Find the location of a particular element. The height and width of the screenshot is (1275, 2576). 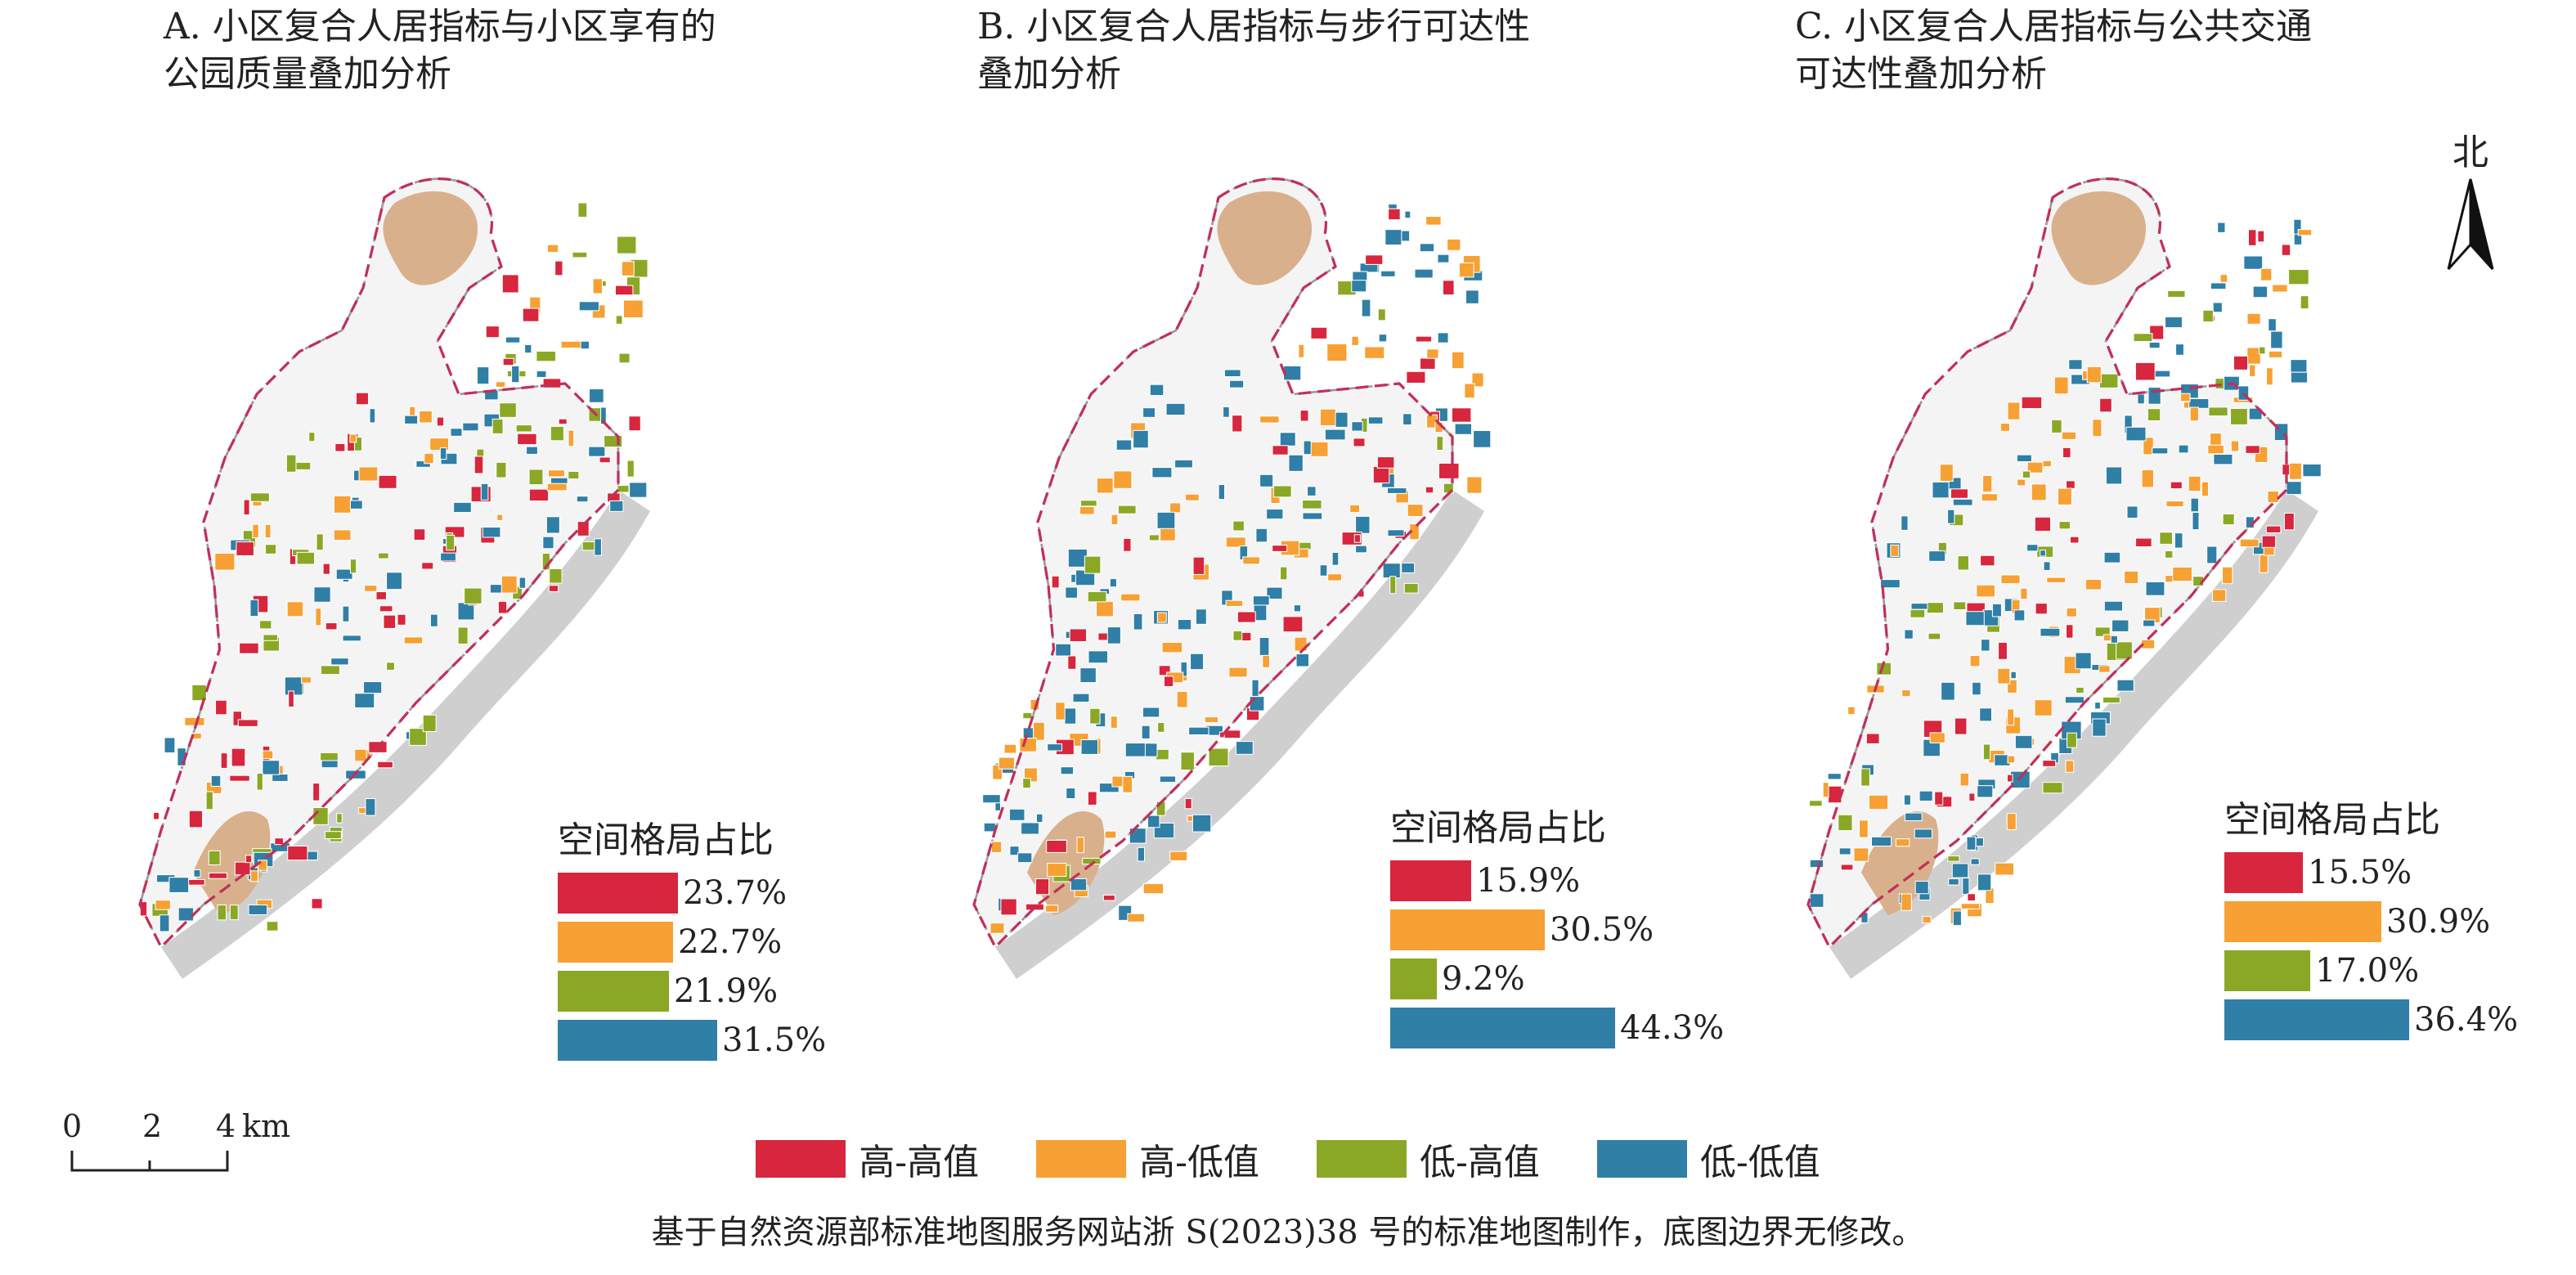

class-label: 高-高值 is located at coordinates (920, 1162).